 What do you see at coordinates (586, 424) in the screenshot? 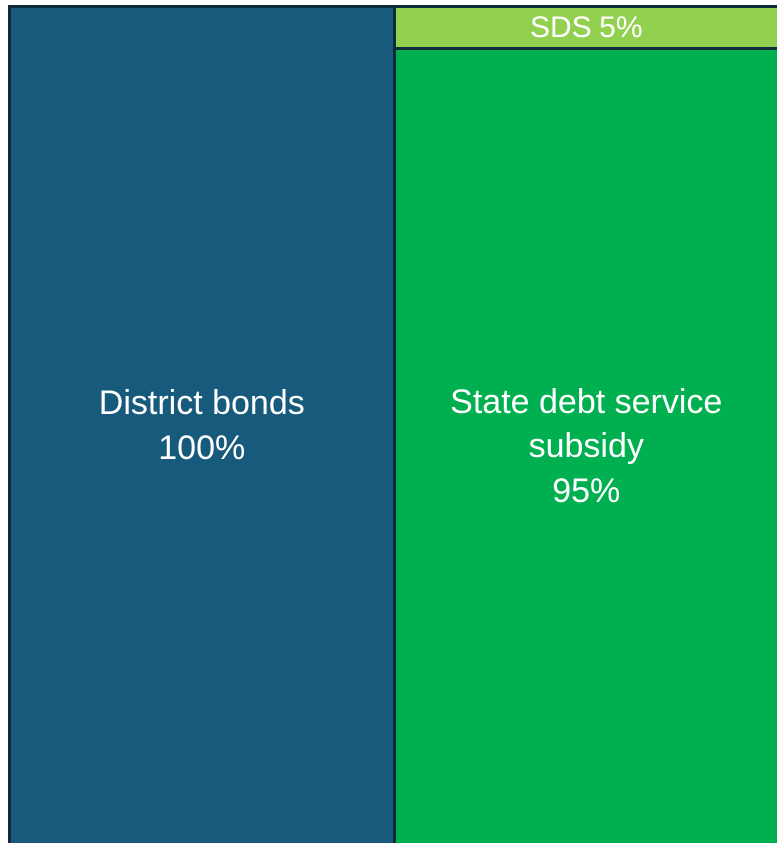
I see `series-name: State debt service subsidy` at bounding box center [586, 424].